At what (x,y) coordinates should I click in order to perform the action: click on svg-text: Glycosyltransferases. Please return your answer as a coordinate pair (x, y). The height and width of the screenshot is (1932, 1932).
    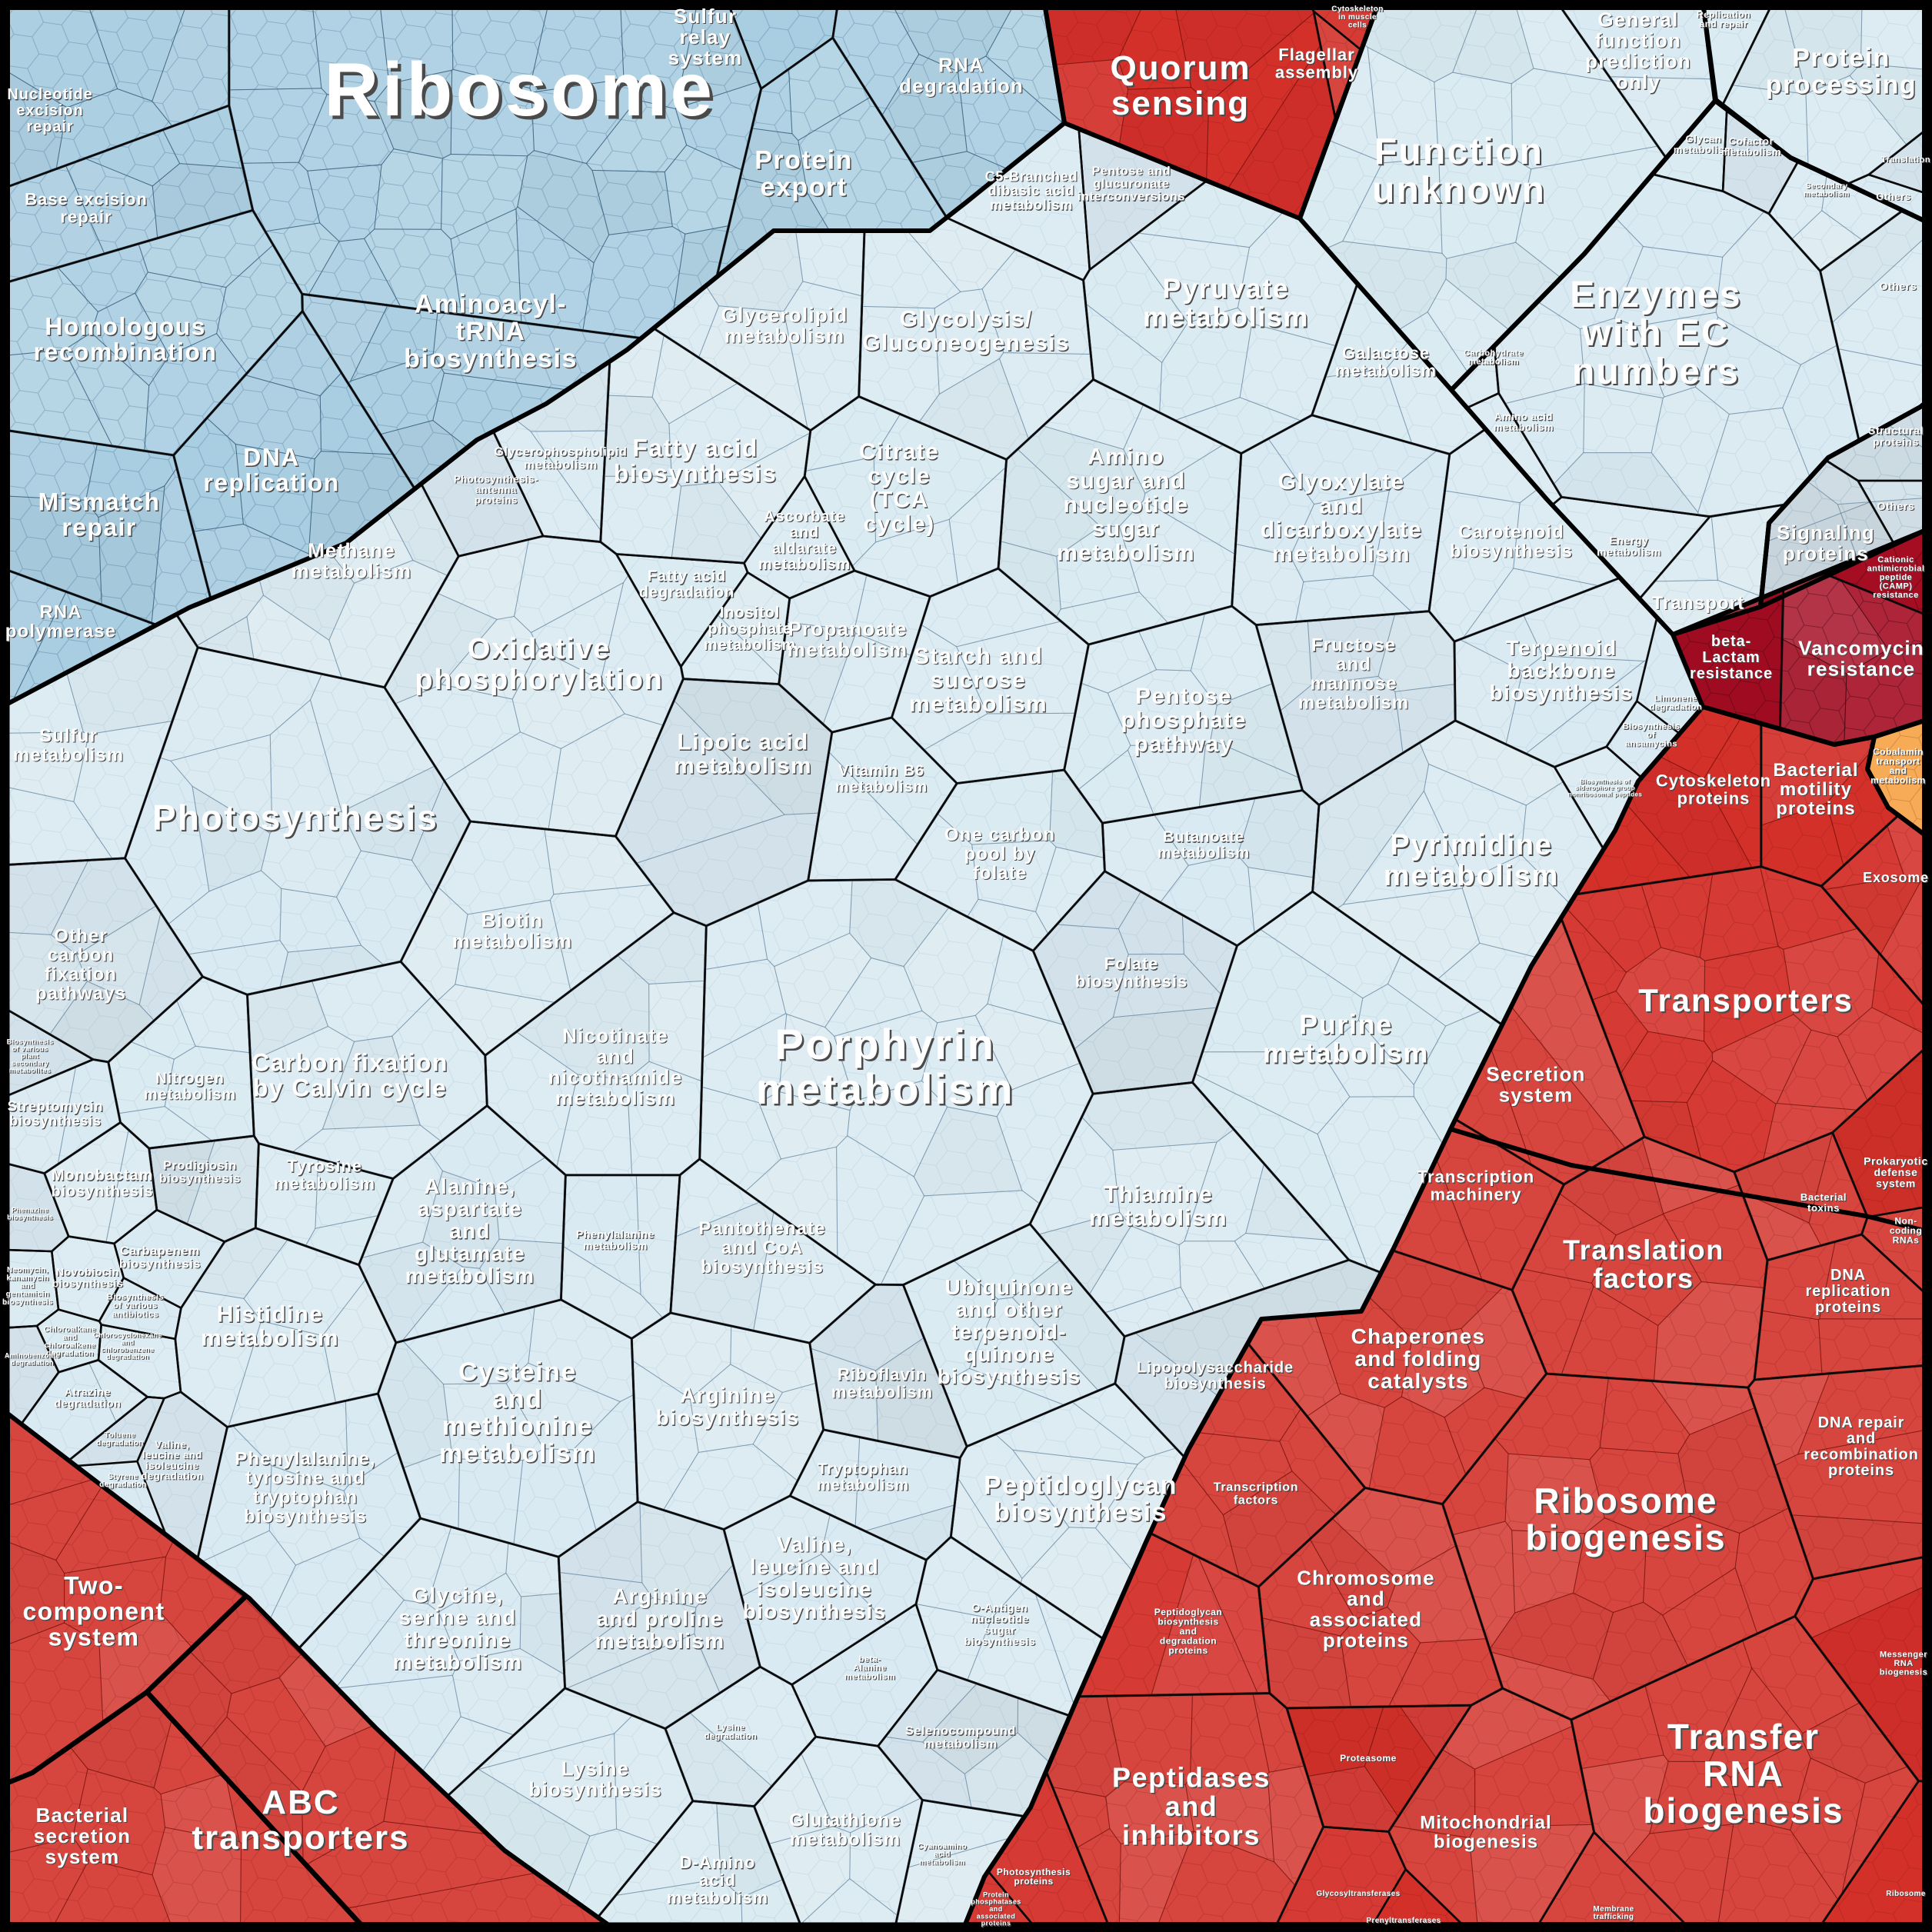
    Looking at the image, I should click on (1359, 1894).